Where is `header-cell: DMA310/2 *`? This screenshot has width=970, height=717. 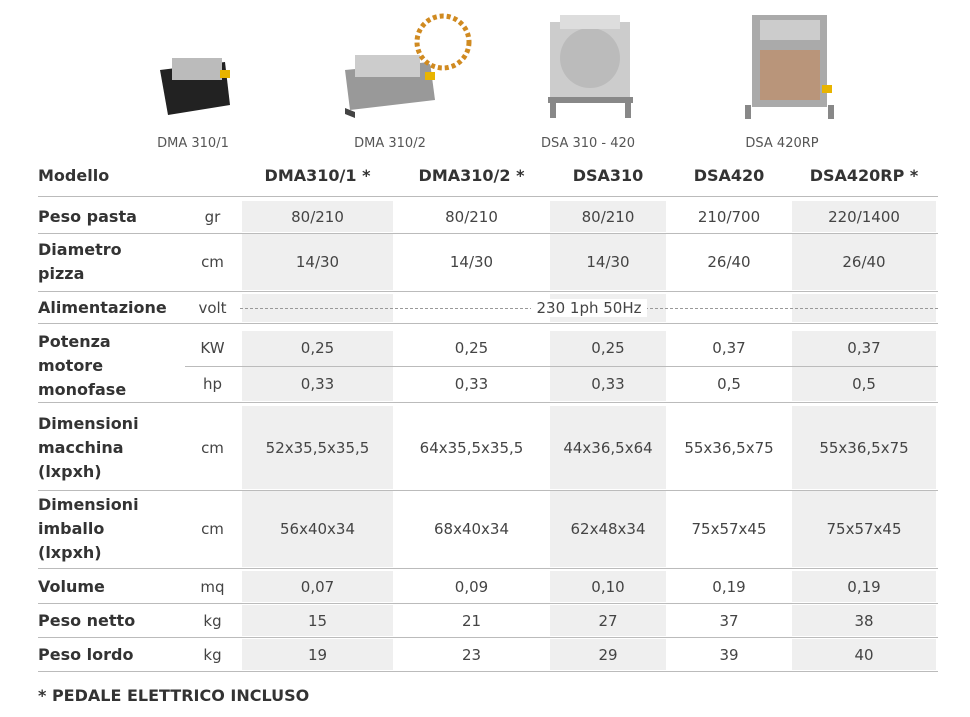
header-cell: DMA310/2 * is located at coordinates (471, 175).